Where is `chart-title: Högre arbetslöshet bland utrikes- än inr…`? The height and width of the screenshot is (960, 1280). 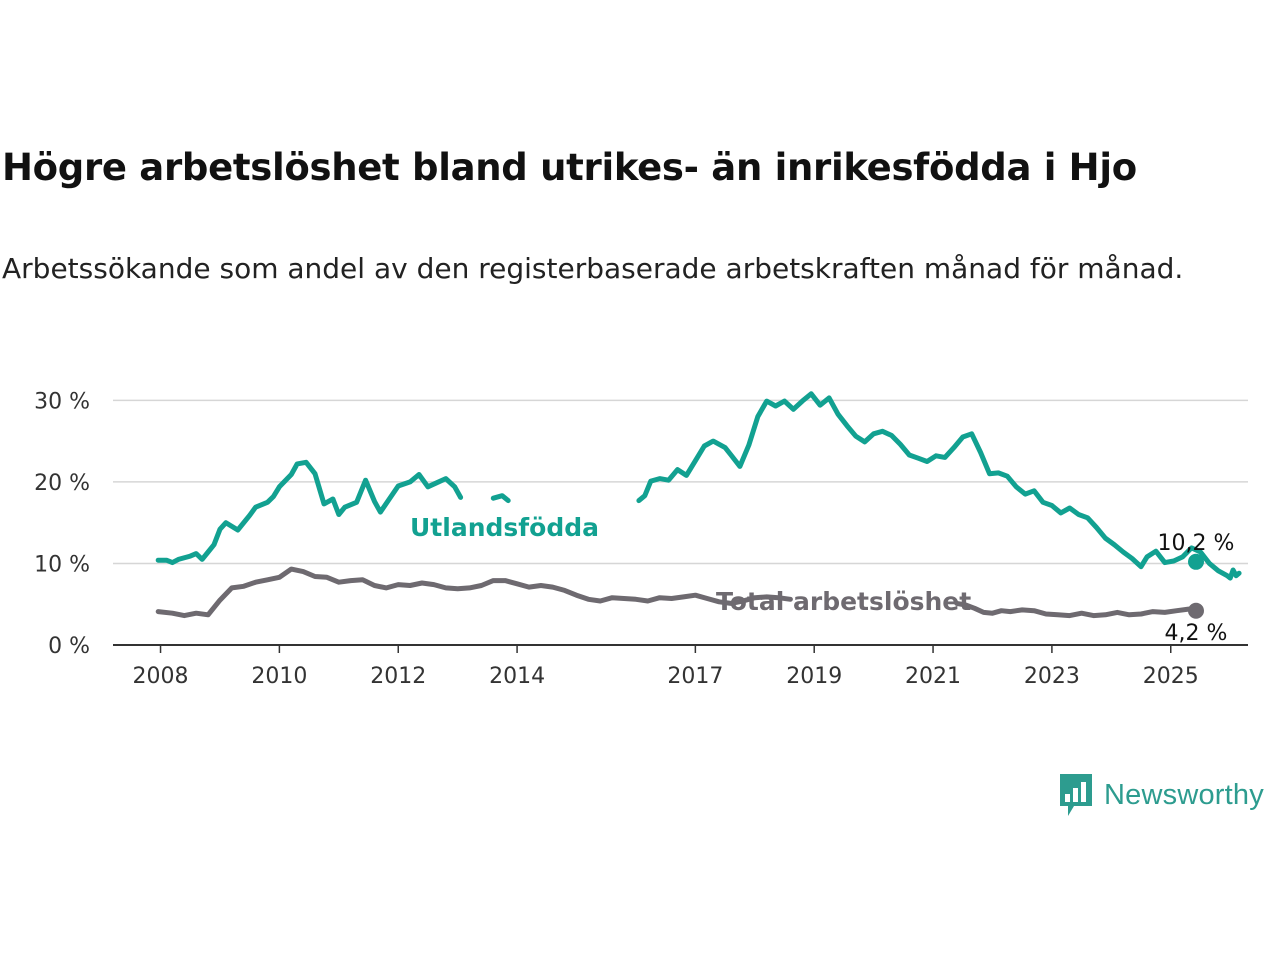 chart-title: Högre arbetslöshet bland utrikes- än inr… is located at coordinates (569, 167).